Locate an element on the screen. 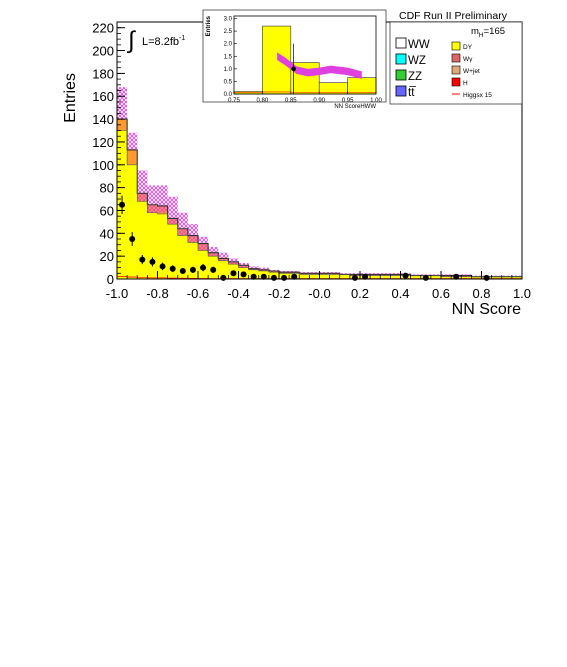  y-axis-label: Entries is located at coordinates (70, 98).